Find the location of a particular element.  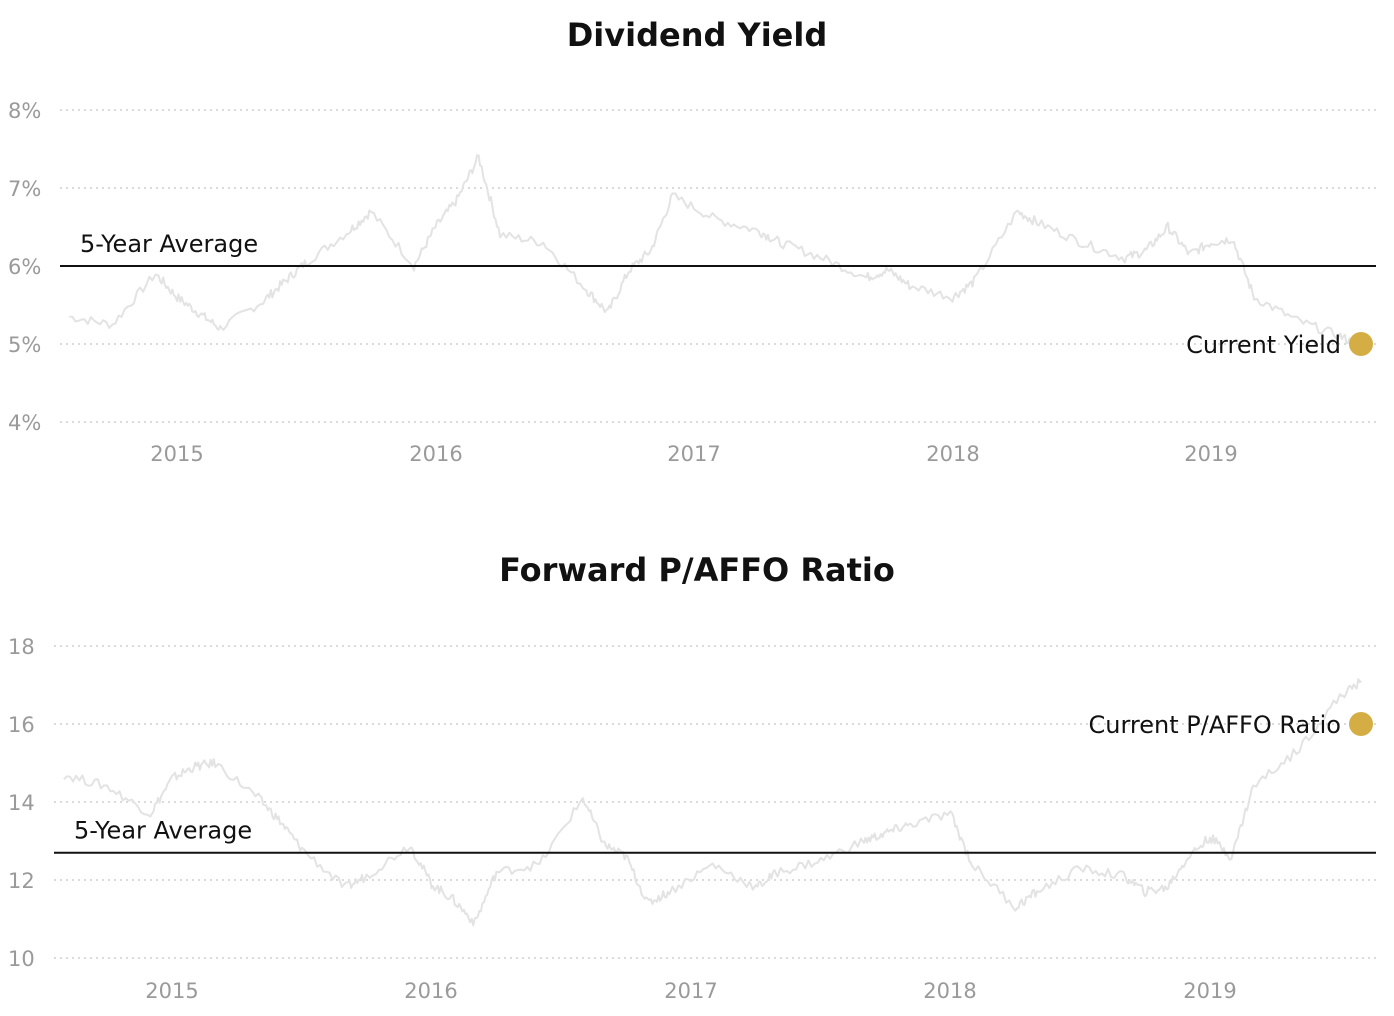

y-tick-label: 6% is located at coordinates (24, 267).